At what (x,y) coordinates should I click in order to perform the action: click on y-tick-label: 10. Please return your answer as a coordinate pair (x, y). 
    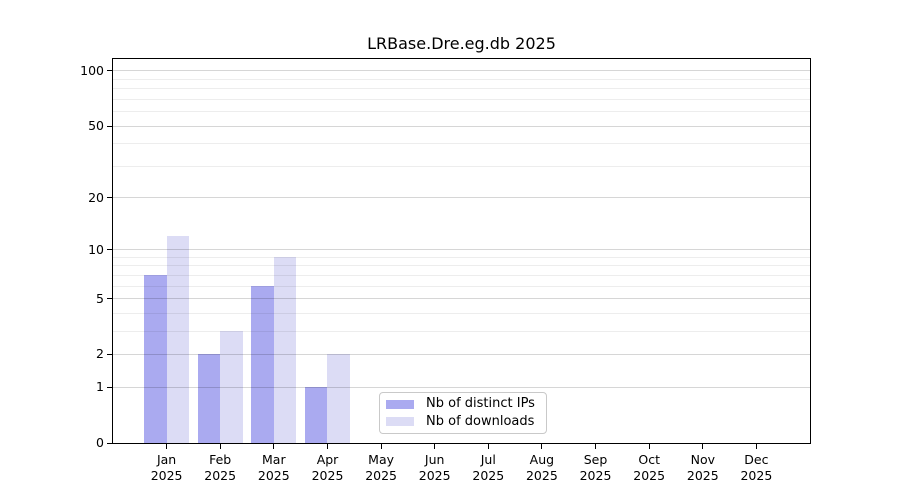
    Looking at the image, I should click on (96, 249).